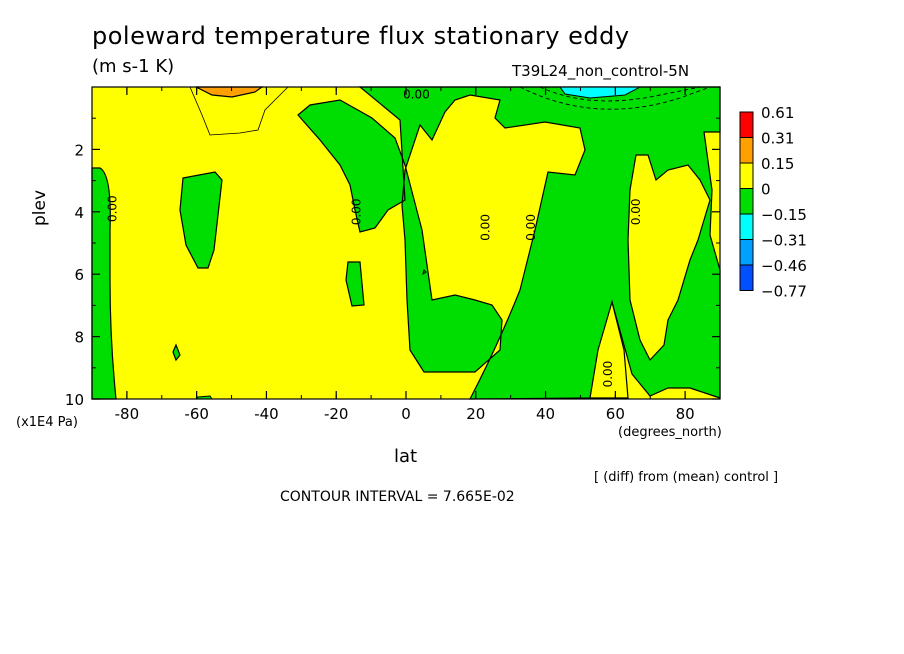 This screenshot has width=904, height=654. I want to click on y-tick-label: 8, so click(79, 338).